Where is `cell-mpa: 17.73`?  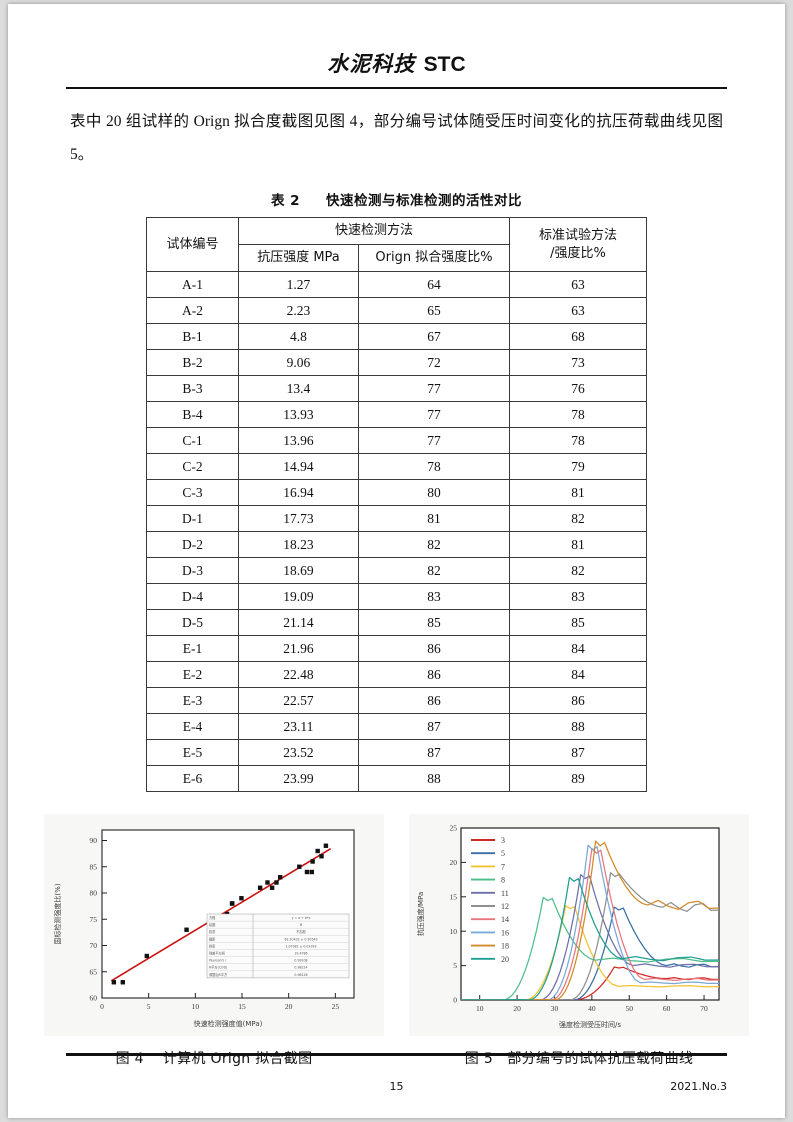
cell-mpa: 17.73 is located at coordinates (298, 518).